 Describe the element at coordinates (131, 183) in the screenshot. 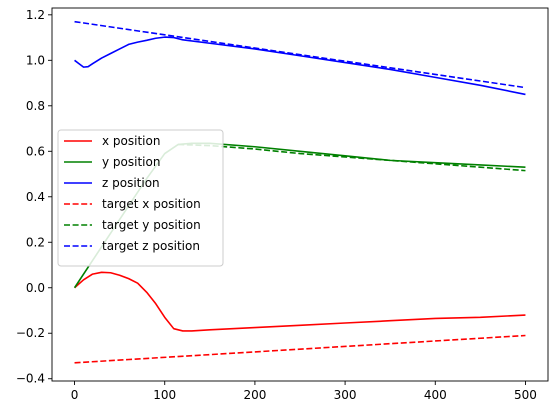

I see `legend-label-2: z position` at that location.